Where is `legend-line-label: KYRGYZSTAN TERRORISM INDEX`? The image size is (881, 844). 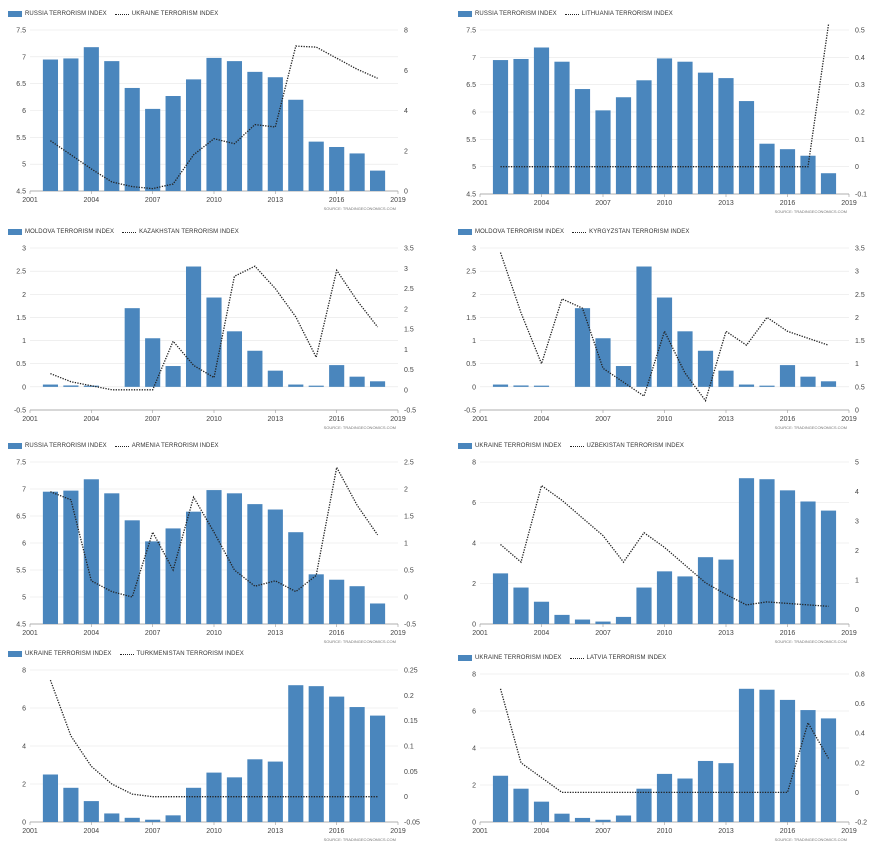
legend-line-label: KYRGYZSTAN TERRORISM INDEX is located at coordinates (639, 232).